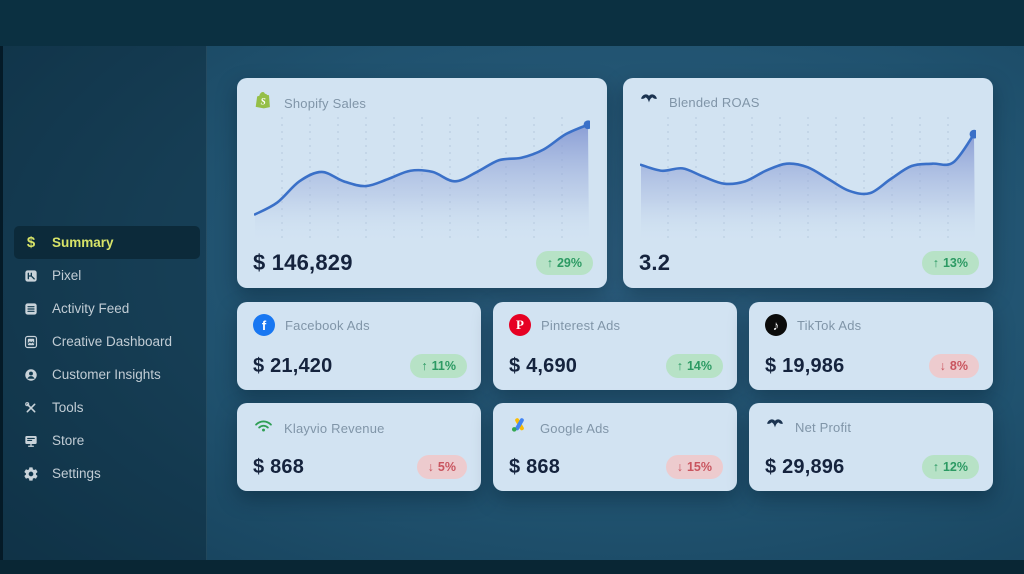 This screenshot has height=574, width=1024. Describe the element at coordinates (303, 262) in the screenshot. I see `metric-value: $ 146,829` at that location.